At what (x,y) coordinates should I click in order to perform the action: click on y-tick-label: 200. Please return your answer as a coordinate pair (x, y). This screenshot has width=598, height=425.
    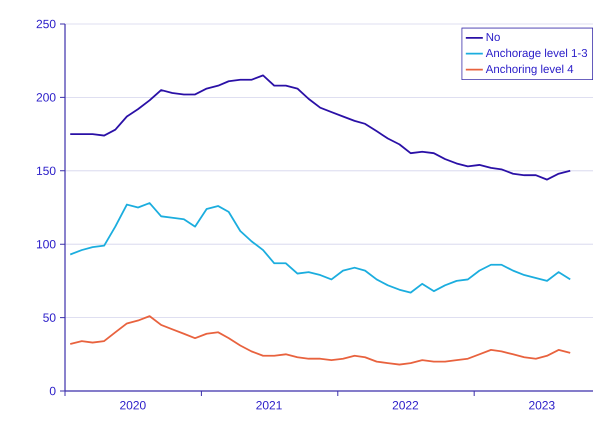
    Looking at the image, I should click on (46, 97).